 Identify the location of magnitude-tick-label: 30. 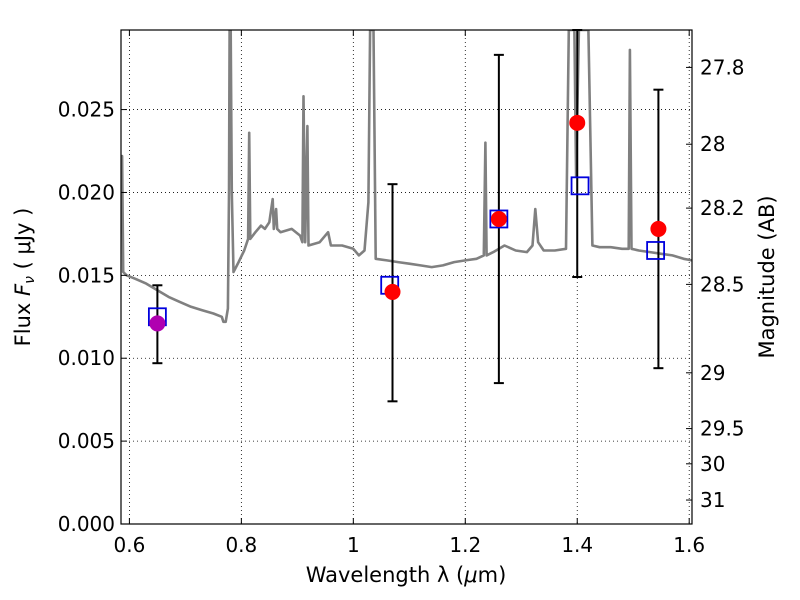
(712, 464).